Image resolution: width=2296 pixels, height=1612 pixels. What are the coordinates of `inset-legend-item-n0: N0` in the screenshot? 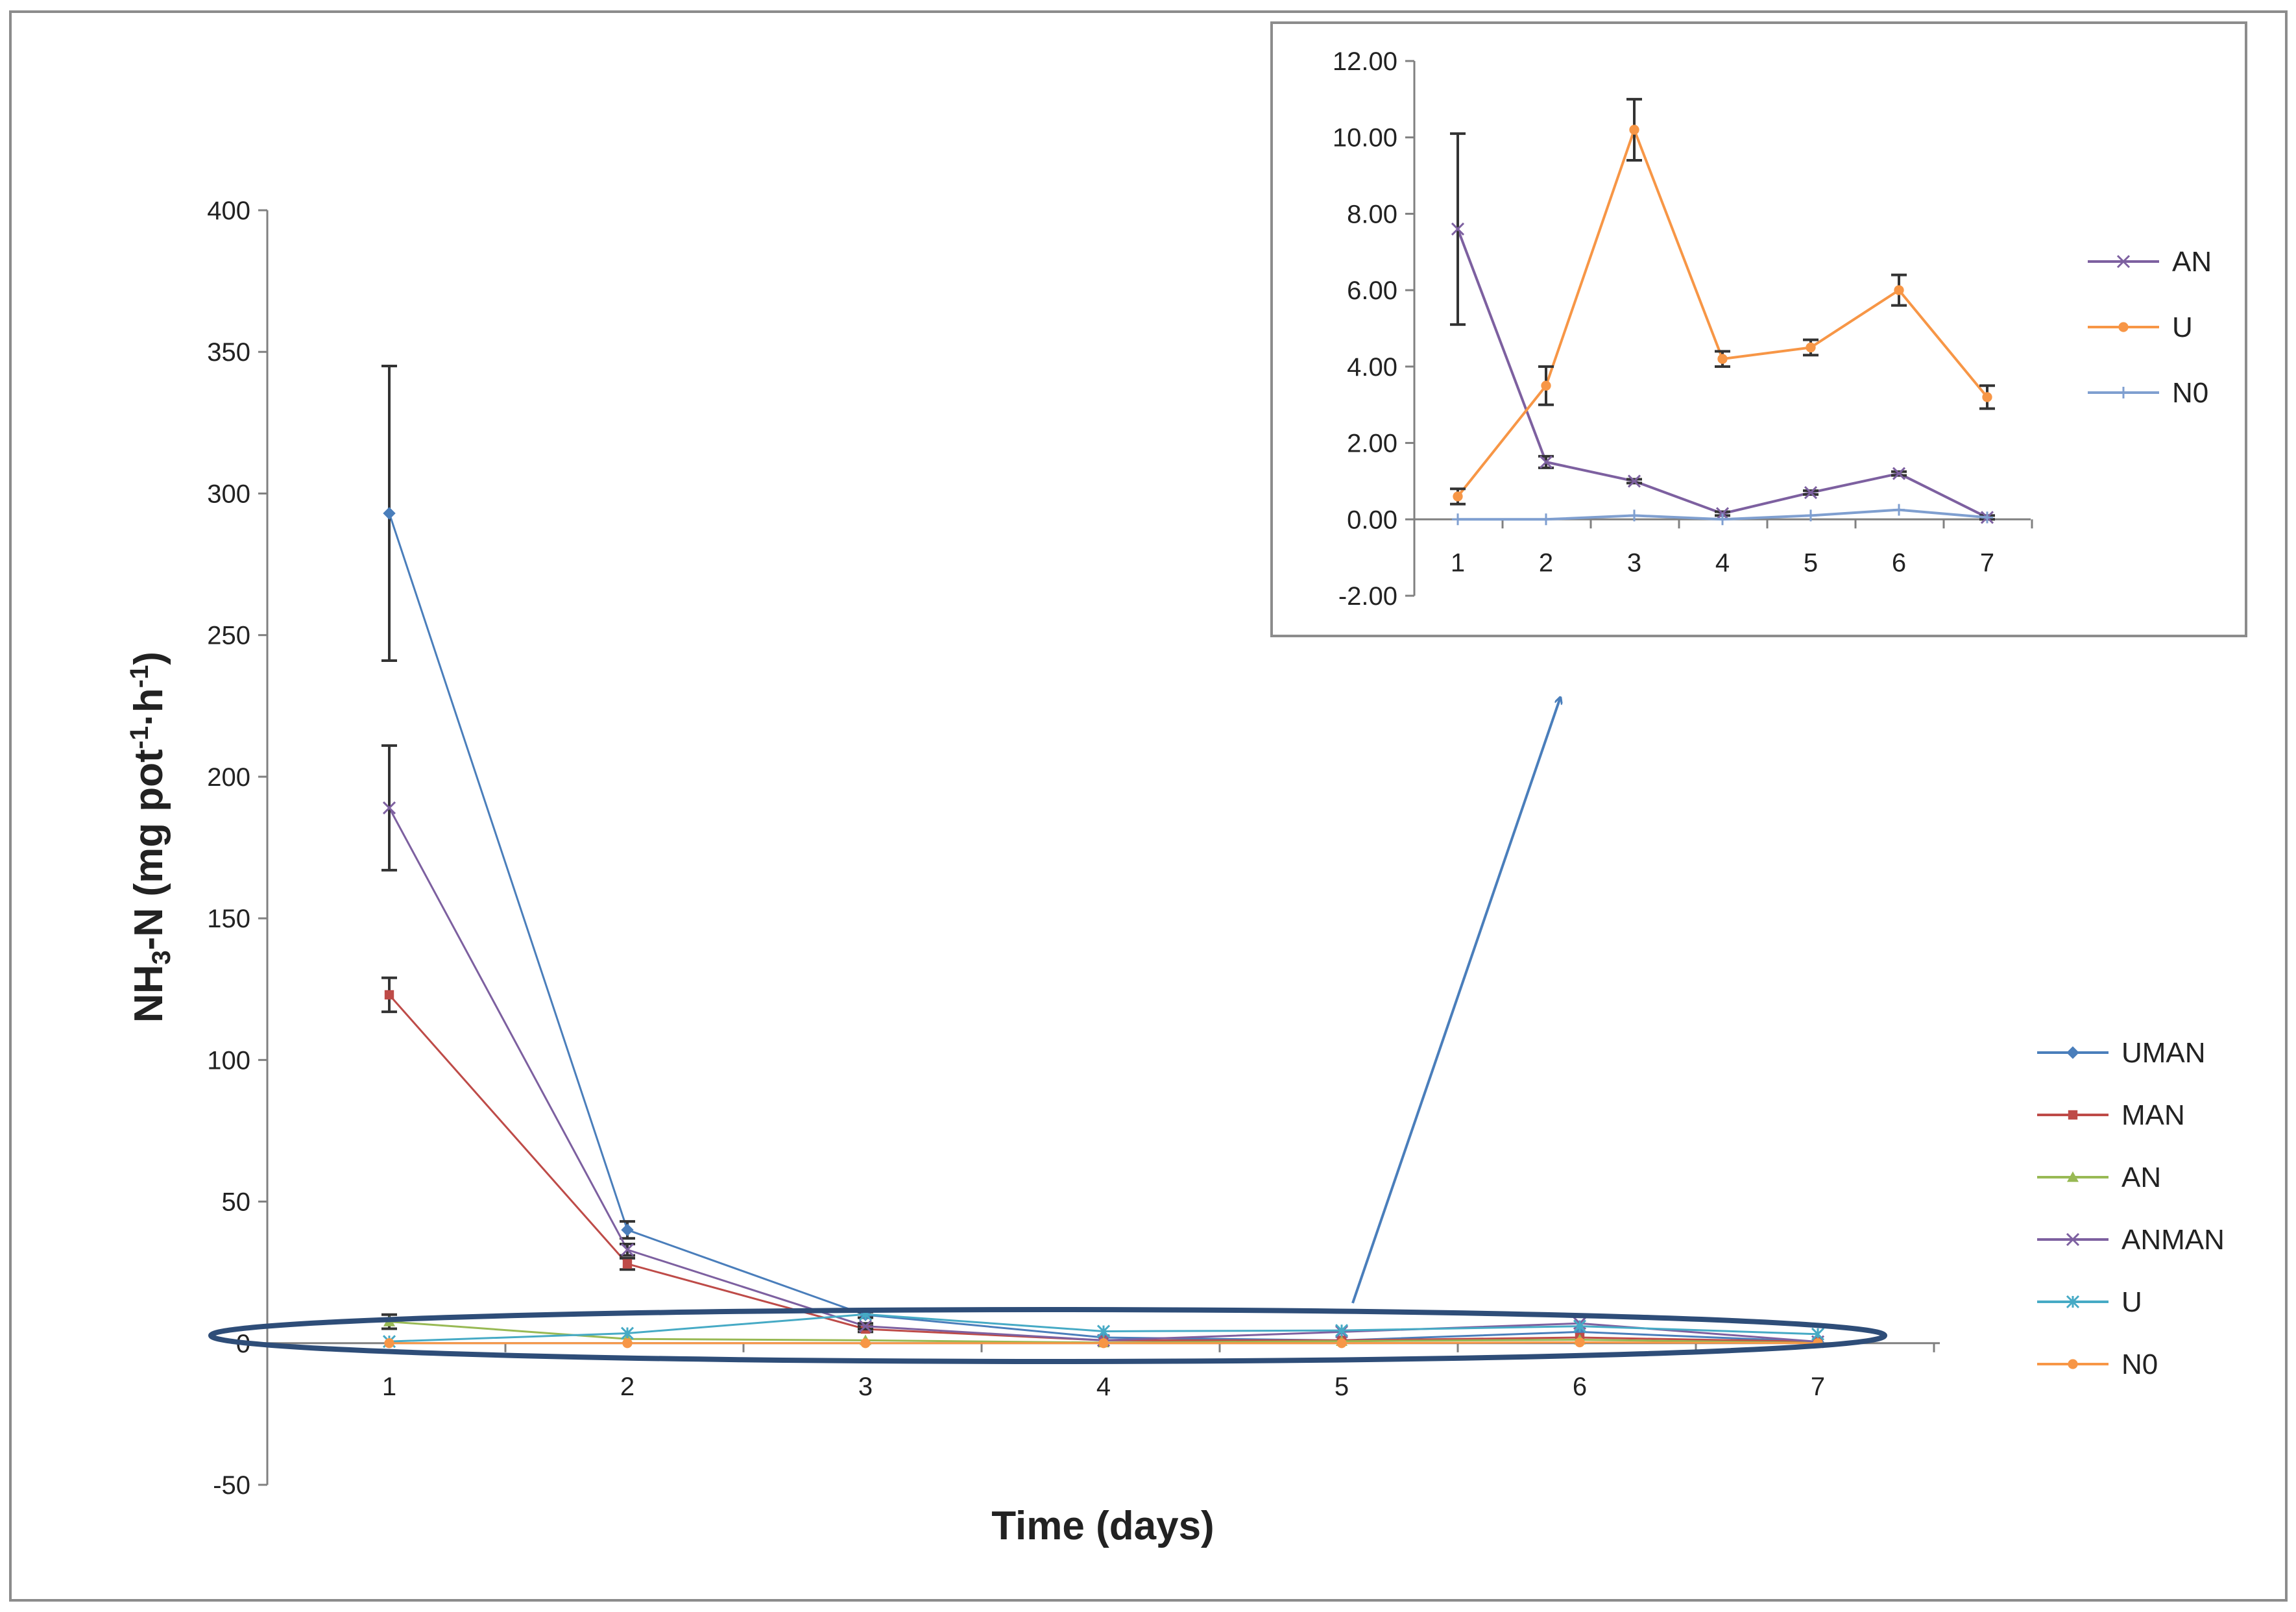 It's located at (2148, 393).